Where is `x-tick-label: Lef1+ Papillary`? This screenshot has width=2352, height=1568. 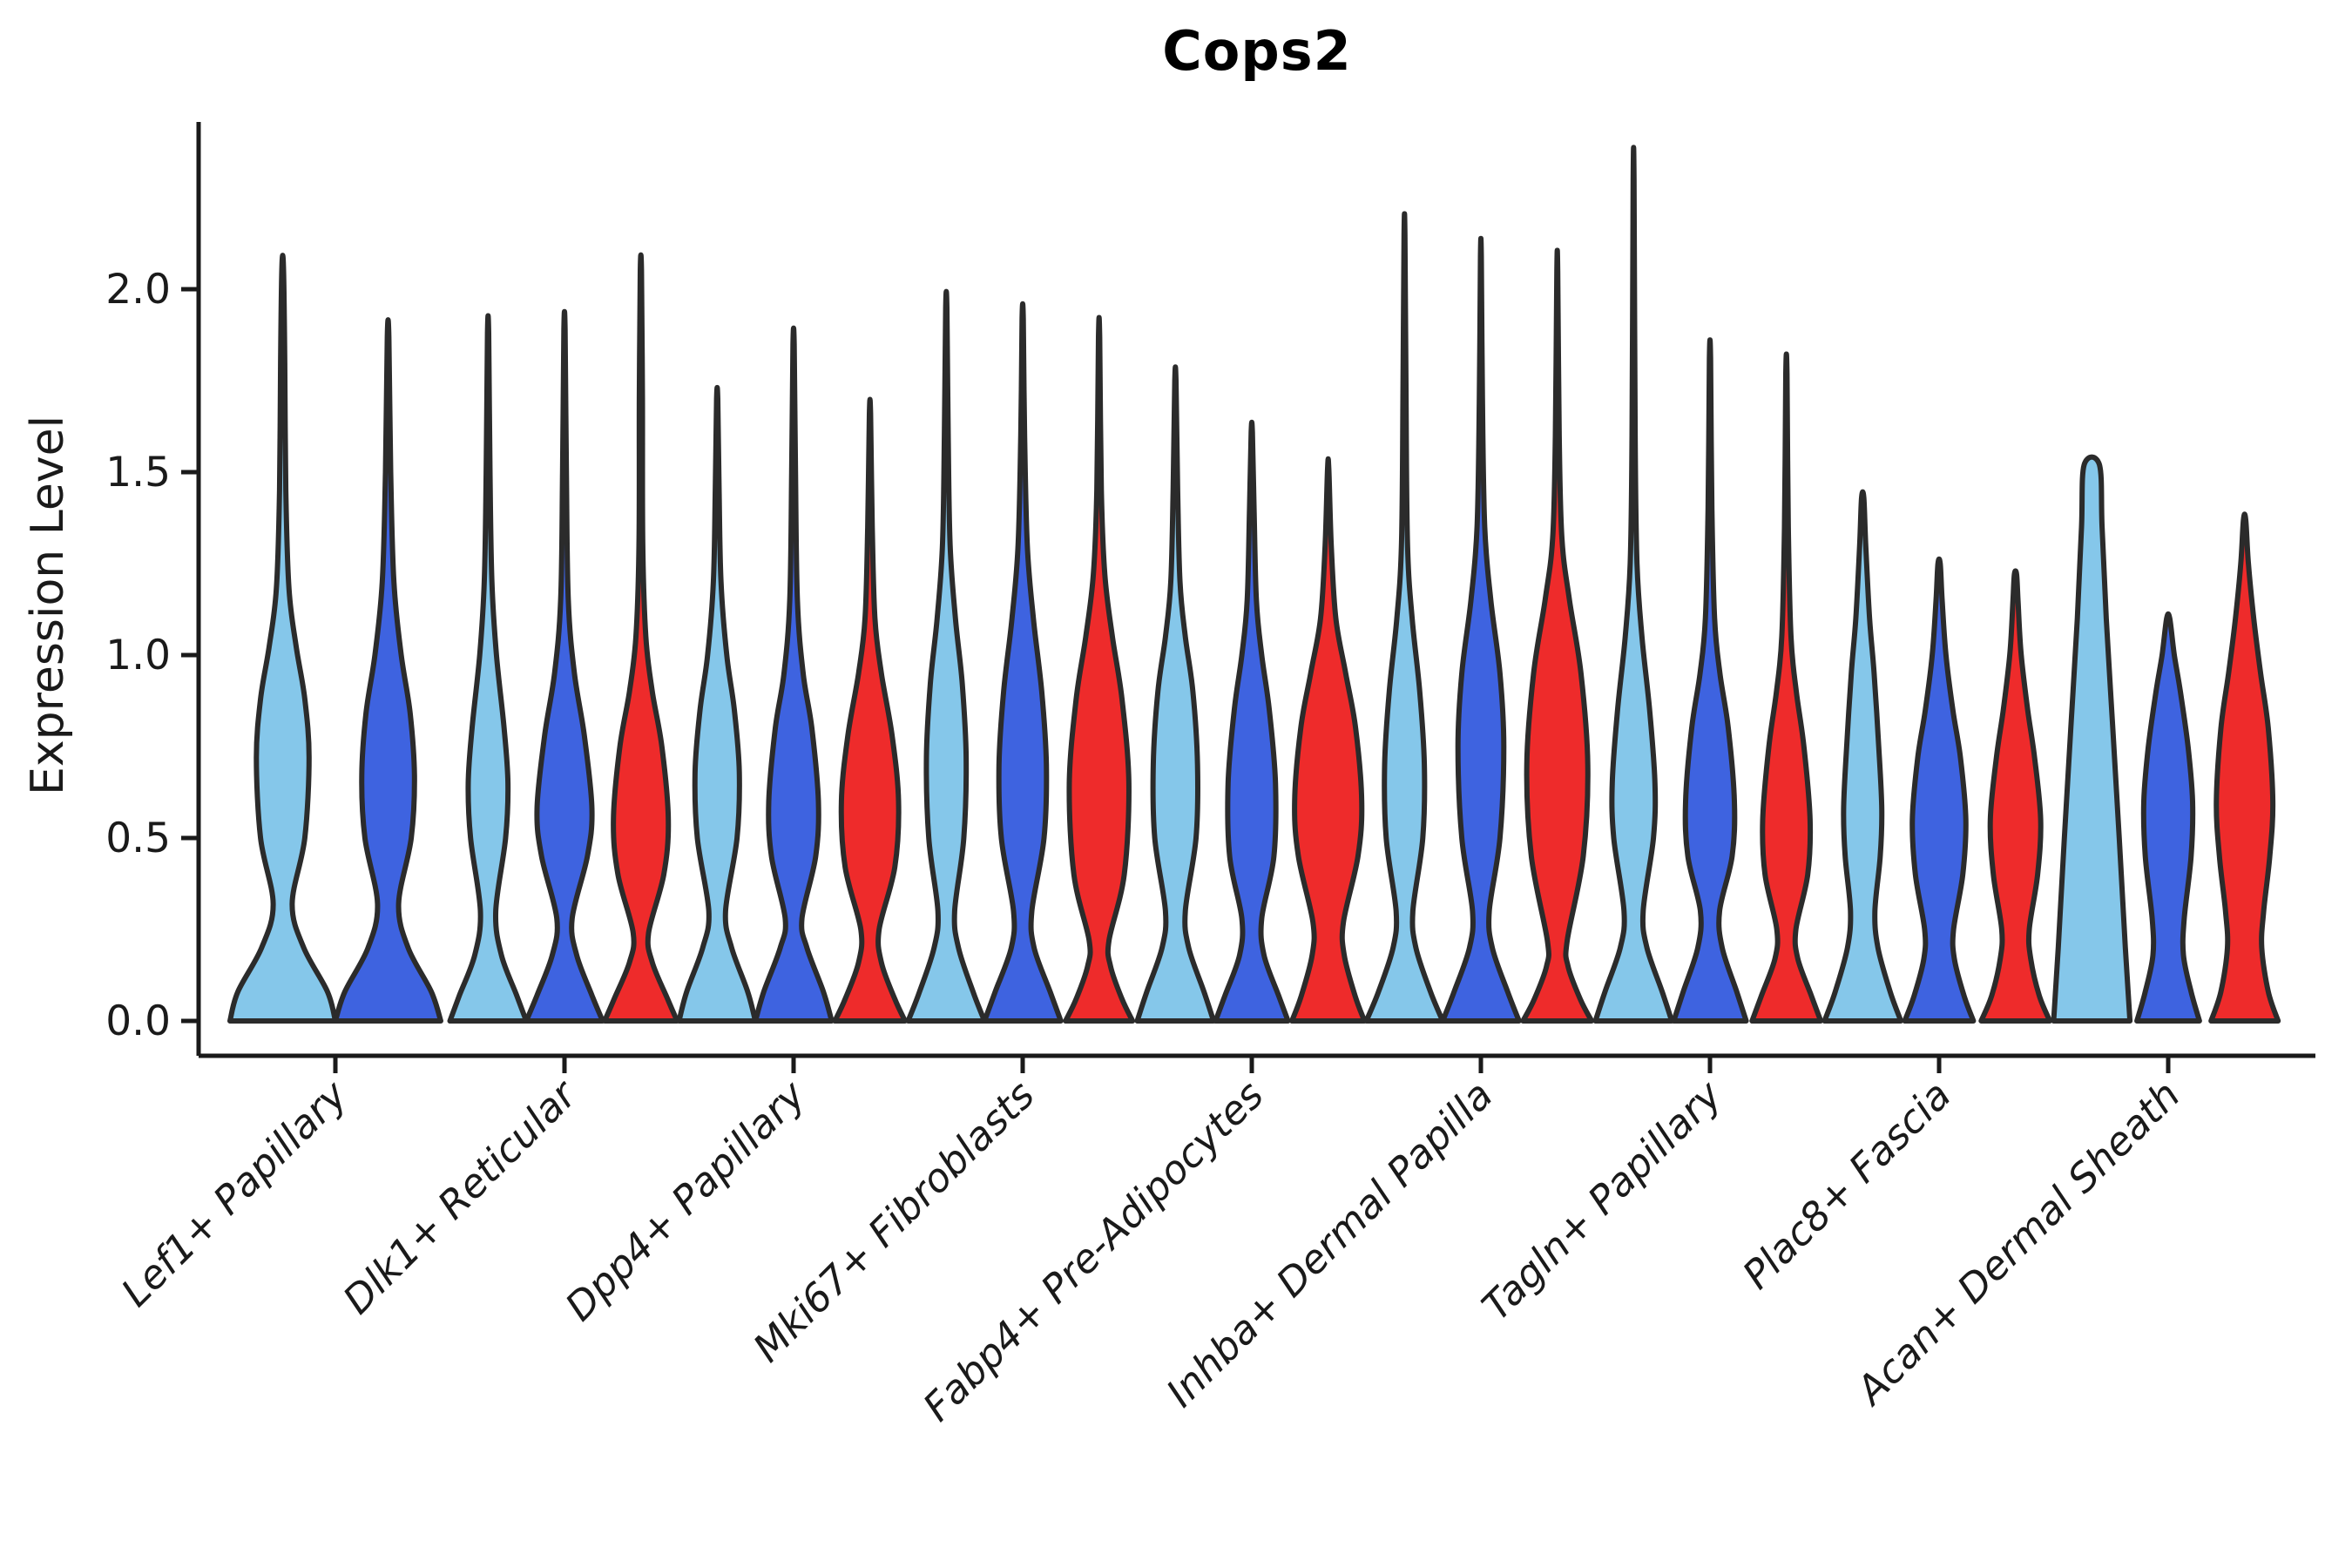 x-tick-label: Lef1+ Papillary is located at coordinates (235, 1193).